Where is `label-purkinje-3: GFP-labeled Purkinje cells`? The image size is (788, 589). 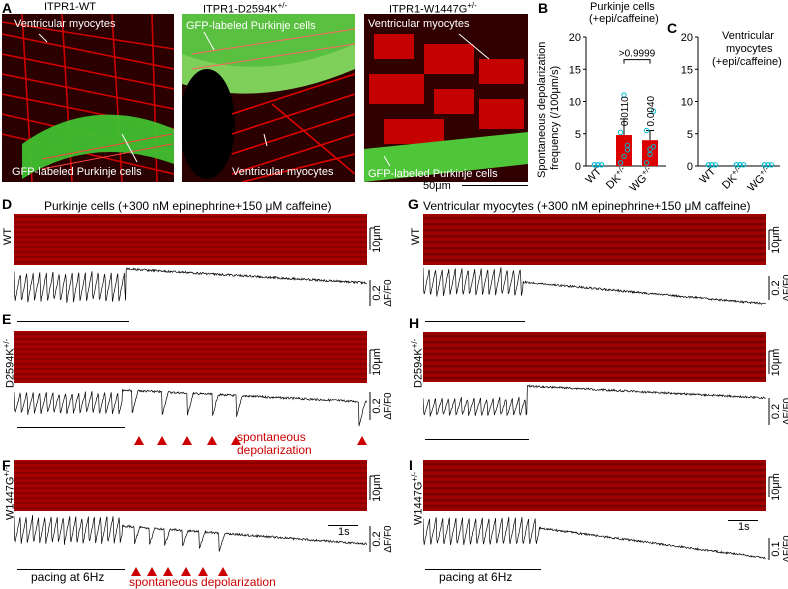 label-purkinje-3: GFP-labeled Purkinje cells is located at coordinates (433, 174).